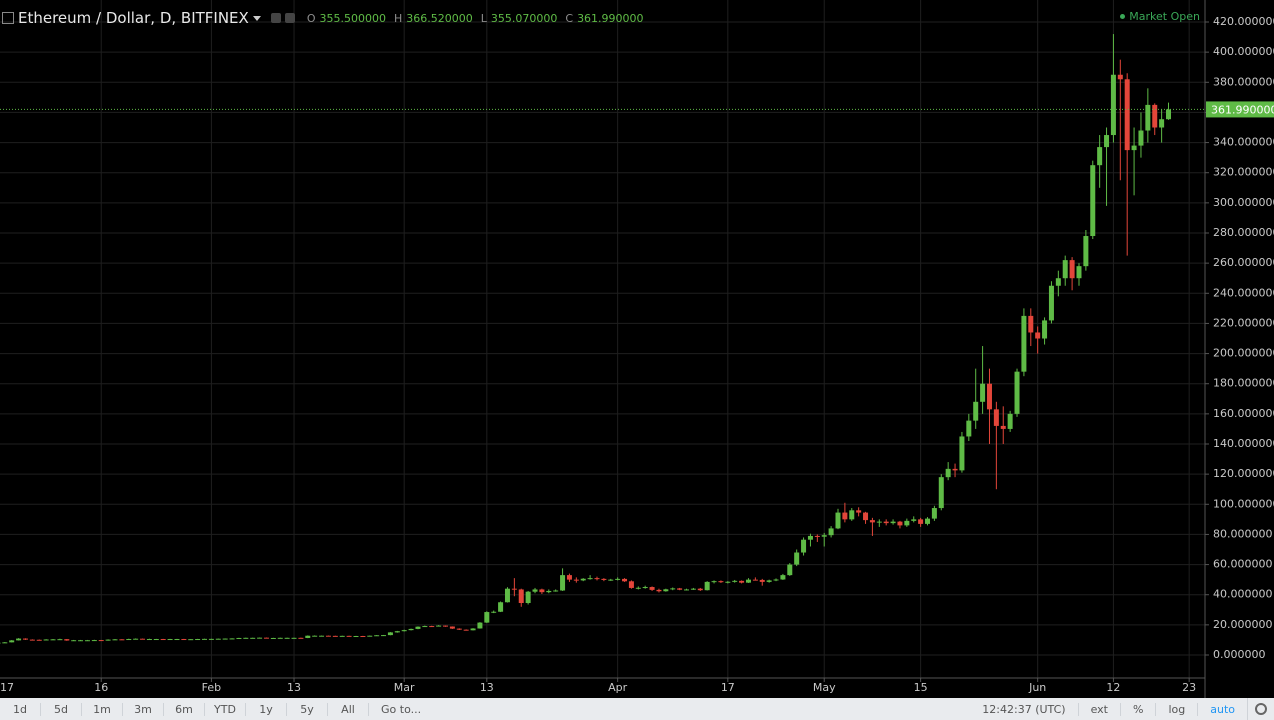 Image resolution: width=1274 pixels, height=720 pixels. I want to click on last-price-label: 361.990000, so click(1242, 109).